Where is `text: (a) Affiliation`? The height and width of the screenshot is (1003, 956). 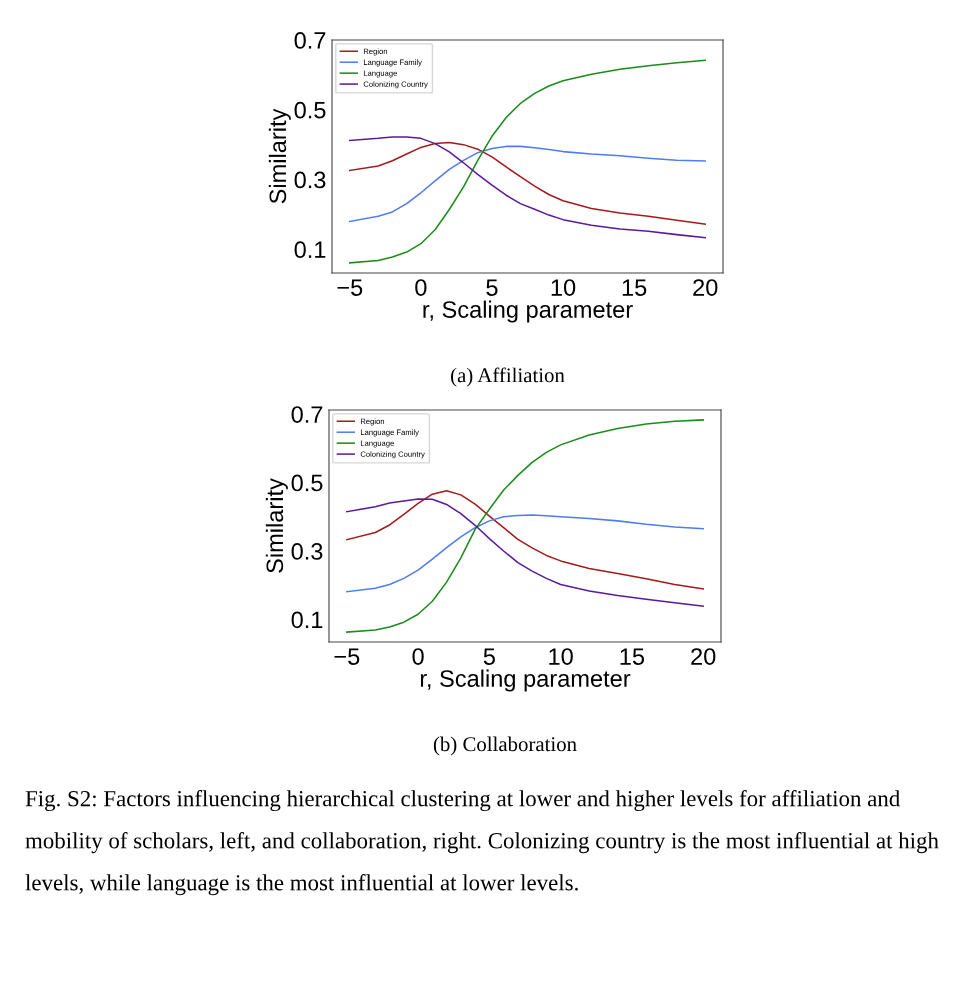
text: (a) Affiliation is located at coordinates (508, 377).